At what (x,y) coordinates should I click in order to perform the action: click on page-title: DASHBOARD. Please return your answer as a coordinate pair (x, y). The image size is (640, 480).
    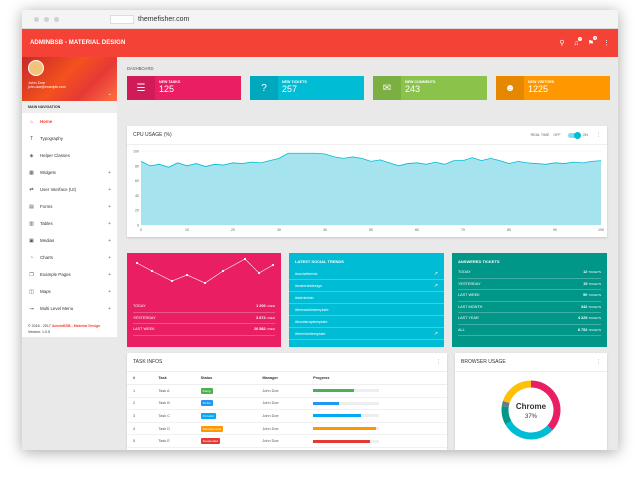
    Looking at the image, I should click on (140, 68).